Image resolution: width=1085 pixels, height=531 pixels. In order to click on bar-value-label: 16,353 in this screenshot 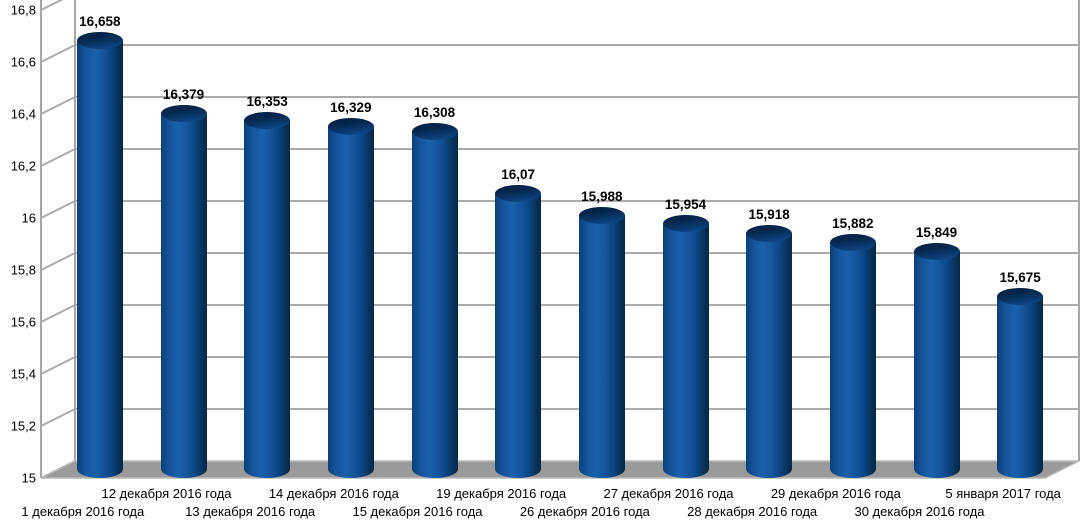, I will do `click(267, 101)`.